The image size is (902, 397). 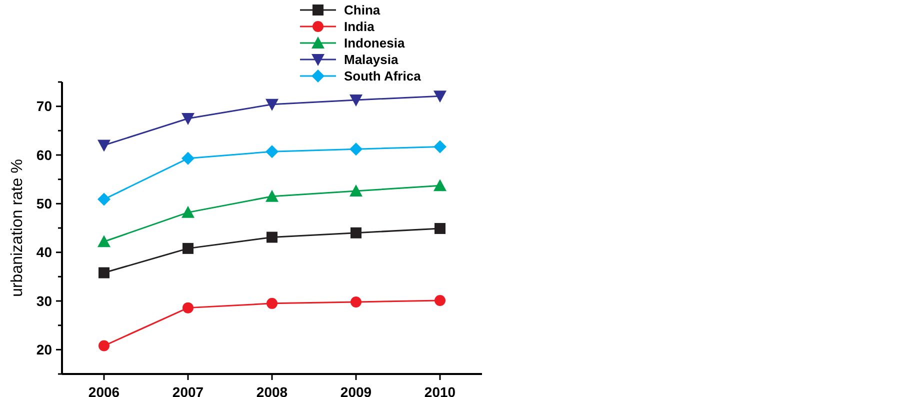 What do you see at coordinates (272, 390) in the screenshot?
I see `x-tick-label: 2008` at bounding box center [272, 390].